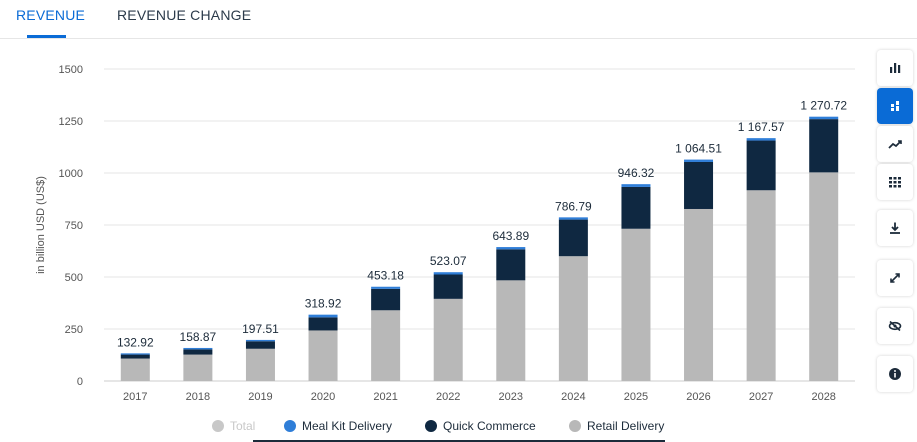 The width and height of the screenshot is (917, 442). What do you see at coordinates (448, 397) in the screenshot?
I see `x-tick-label: 2022` at bounding box center [448, 397].